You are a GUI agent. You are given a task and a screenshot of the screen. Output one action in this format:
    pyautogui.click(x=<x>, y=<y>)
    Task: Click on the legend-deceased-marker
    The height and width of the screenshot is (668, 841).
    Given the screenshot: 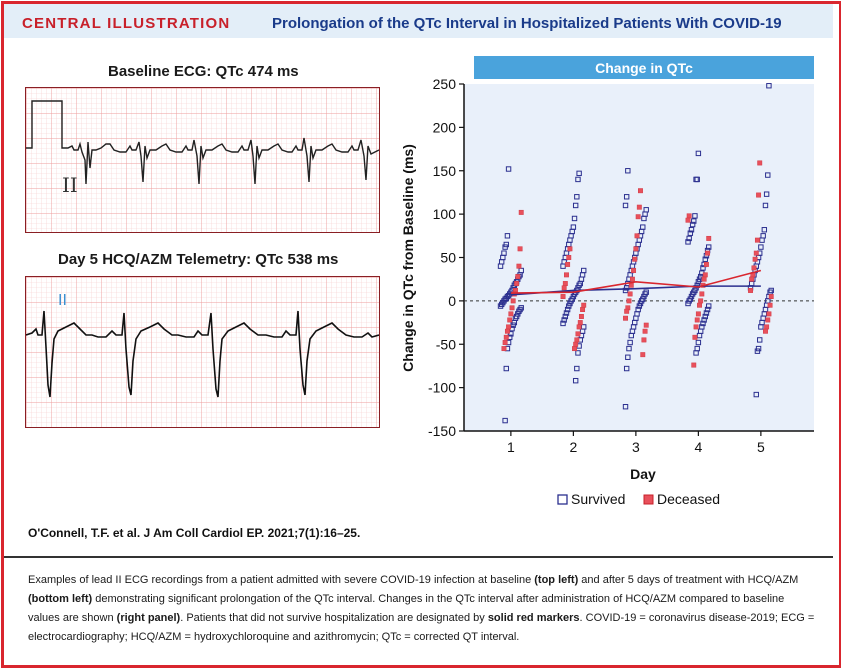 What is the action you would take?
    pyautogui.click(x=648, y=499)
    